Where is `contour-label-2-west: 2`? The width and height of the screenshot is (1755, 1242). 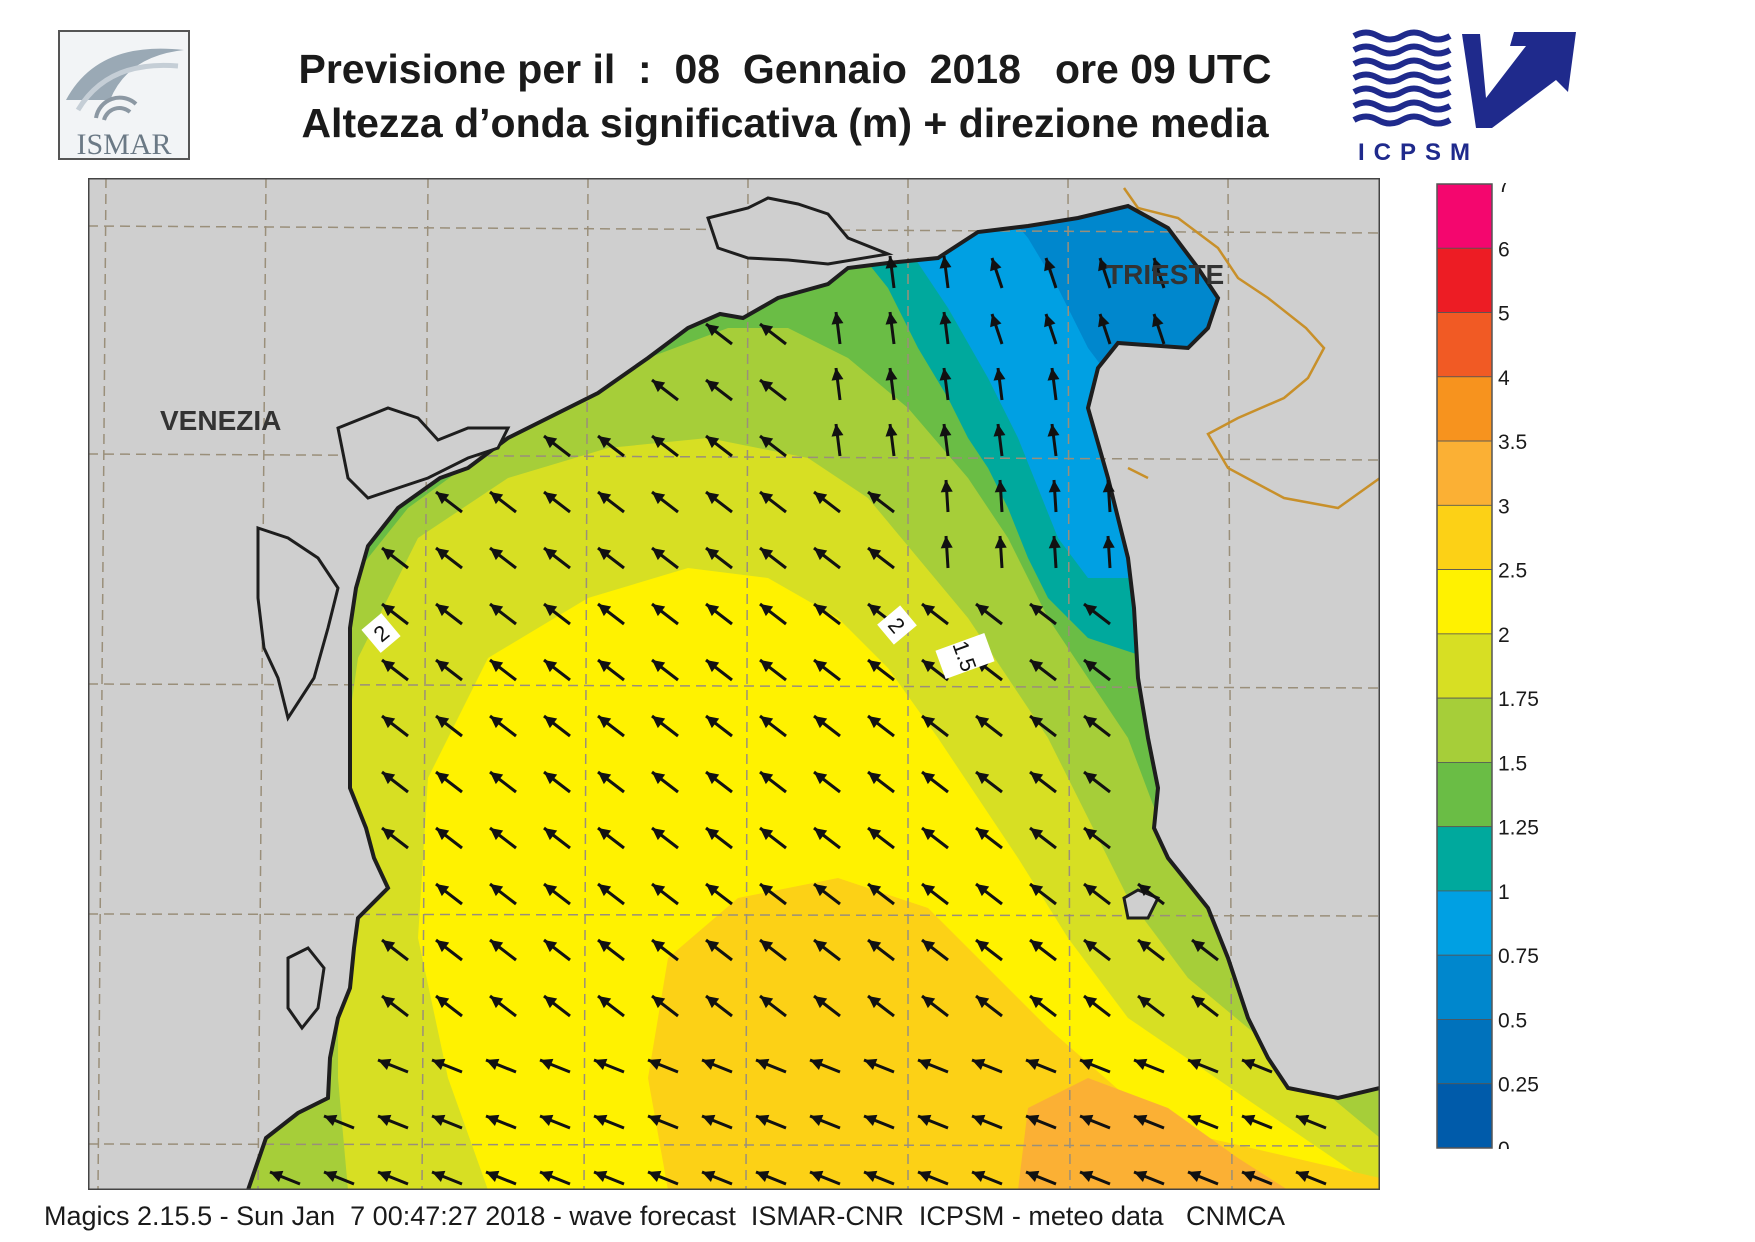
contour-label-2-west: 2 is located at coordinates (381, 633).